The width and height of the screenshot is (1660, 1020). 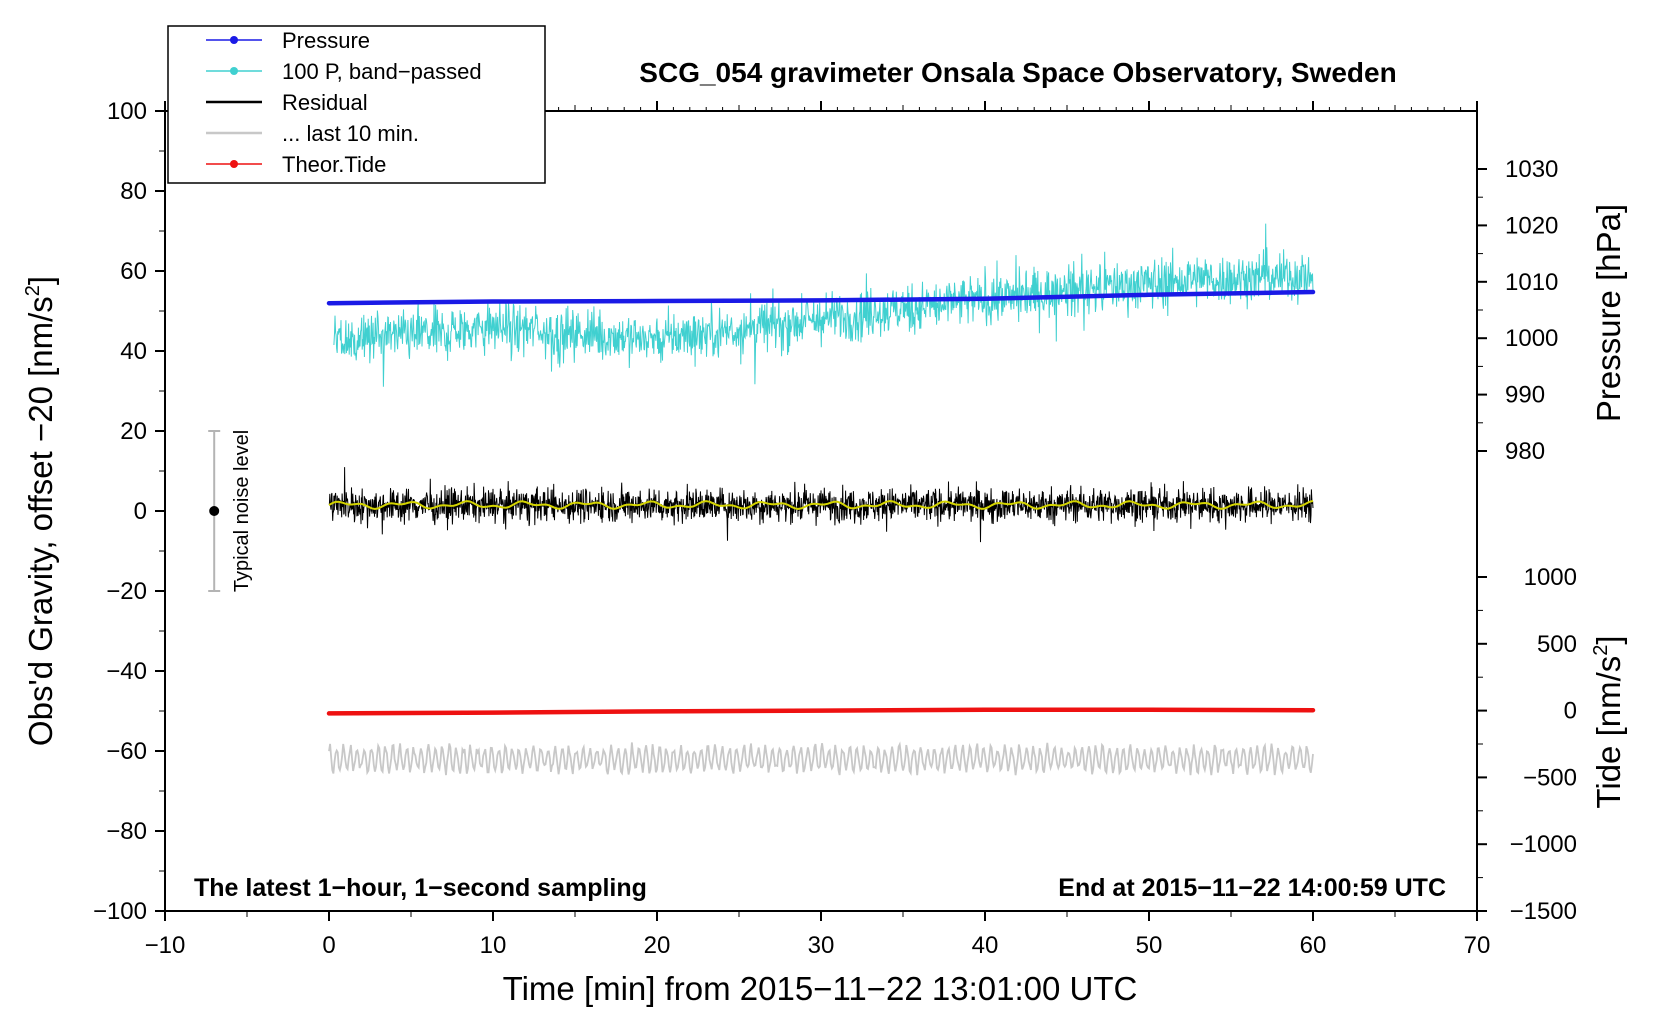 What do you see at coordinates (382, 71) in the screenshot?
I see `legend-entry-label: 100 P, band−passed` at bounding box center [382, 71].